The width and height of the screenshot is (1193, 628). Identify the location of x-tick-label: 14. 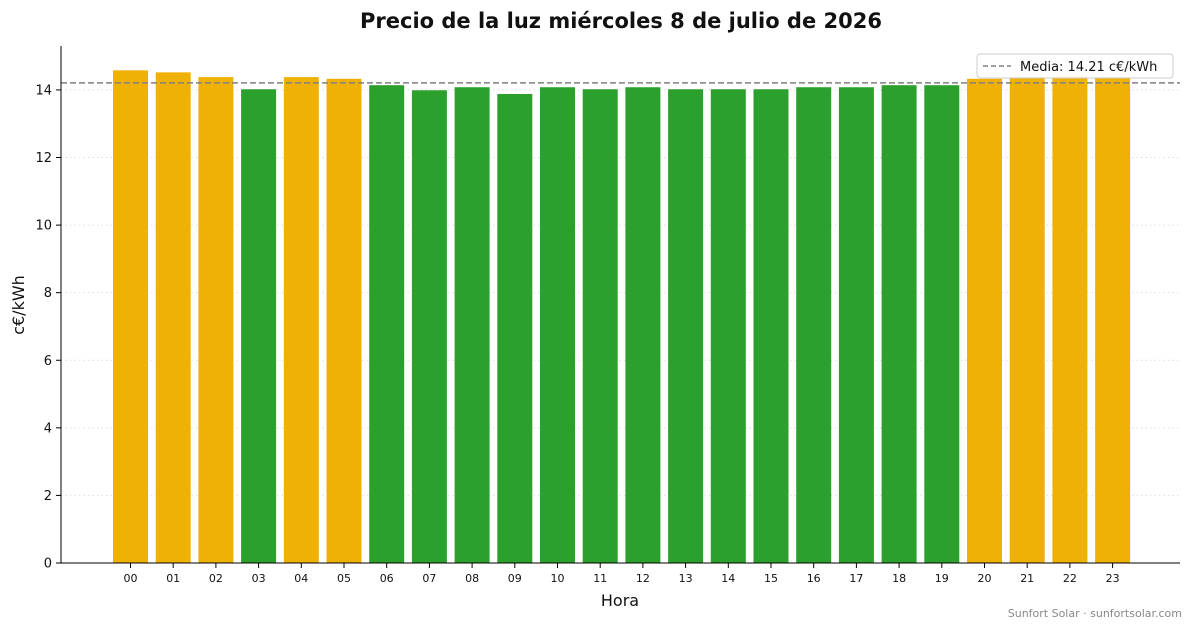
(728, 578).